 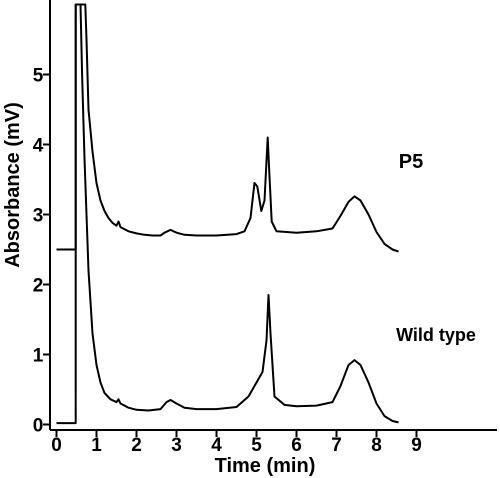 I want to click on y-tick-label: 2, so click(x=38, y=286).